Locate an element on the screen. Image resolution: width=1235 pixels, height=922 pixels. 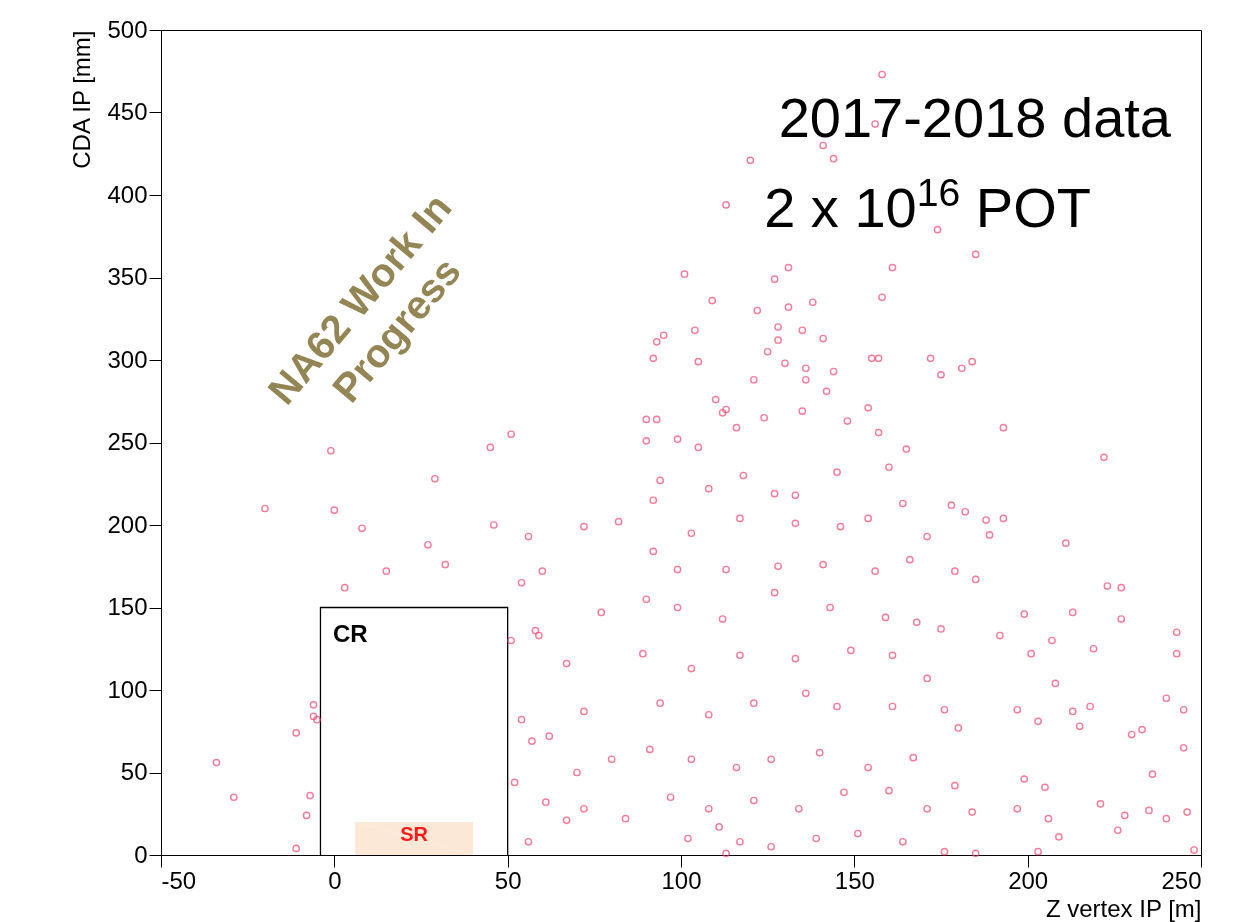
annotation: 2017-2018 data is located at coordinates (975, 117).